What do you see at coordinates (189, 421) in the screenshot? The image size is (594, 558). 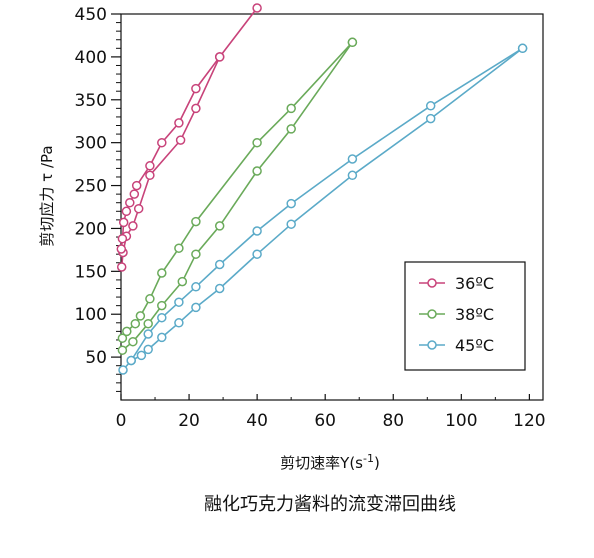 I see `x-tick-label: 20` at bounding box center [189, 421].